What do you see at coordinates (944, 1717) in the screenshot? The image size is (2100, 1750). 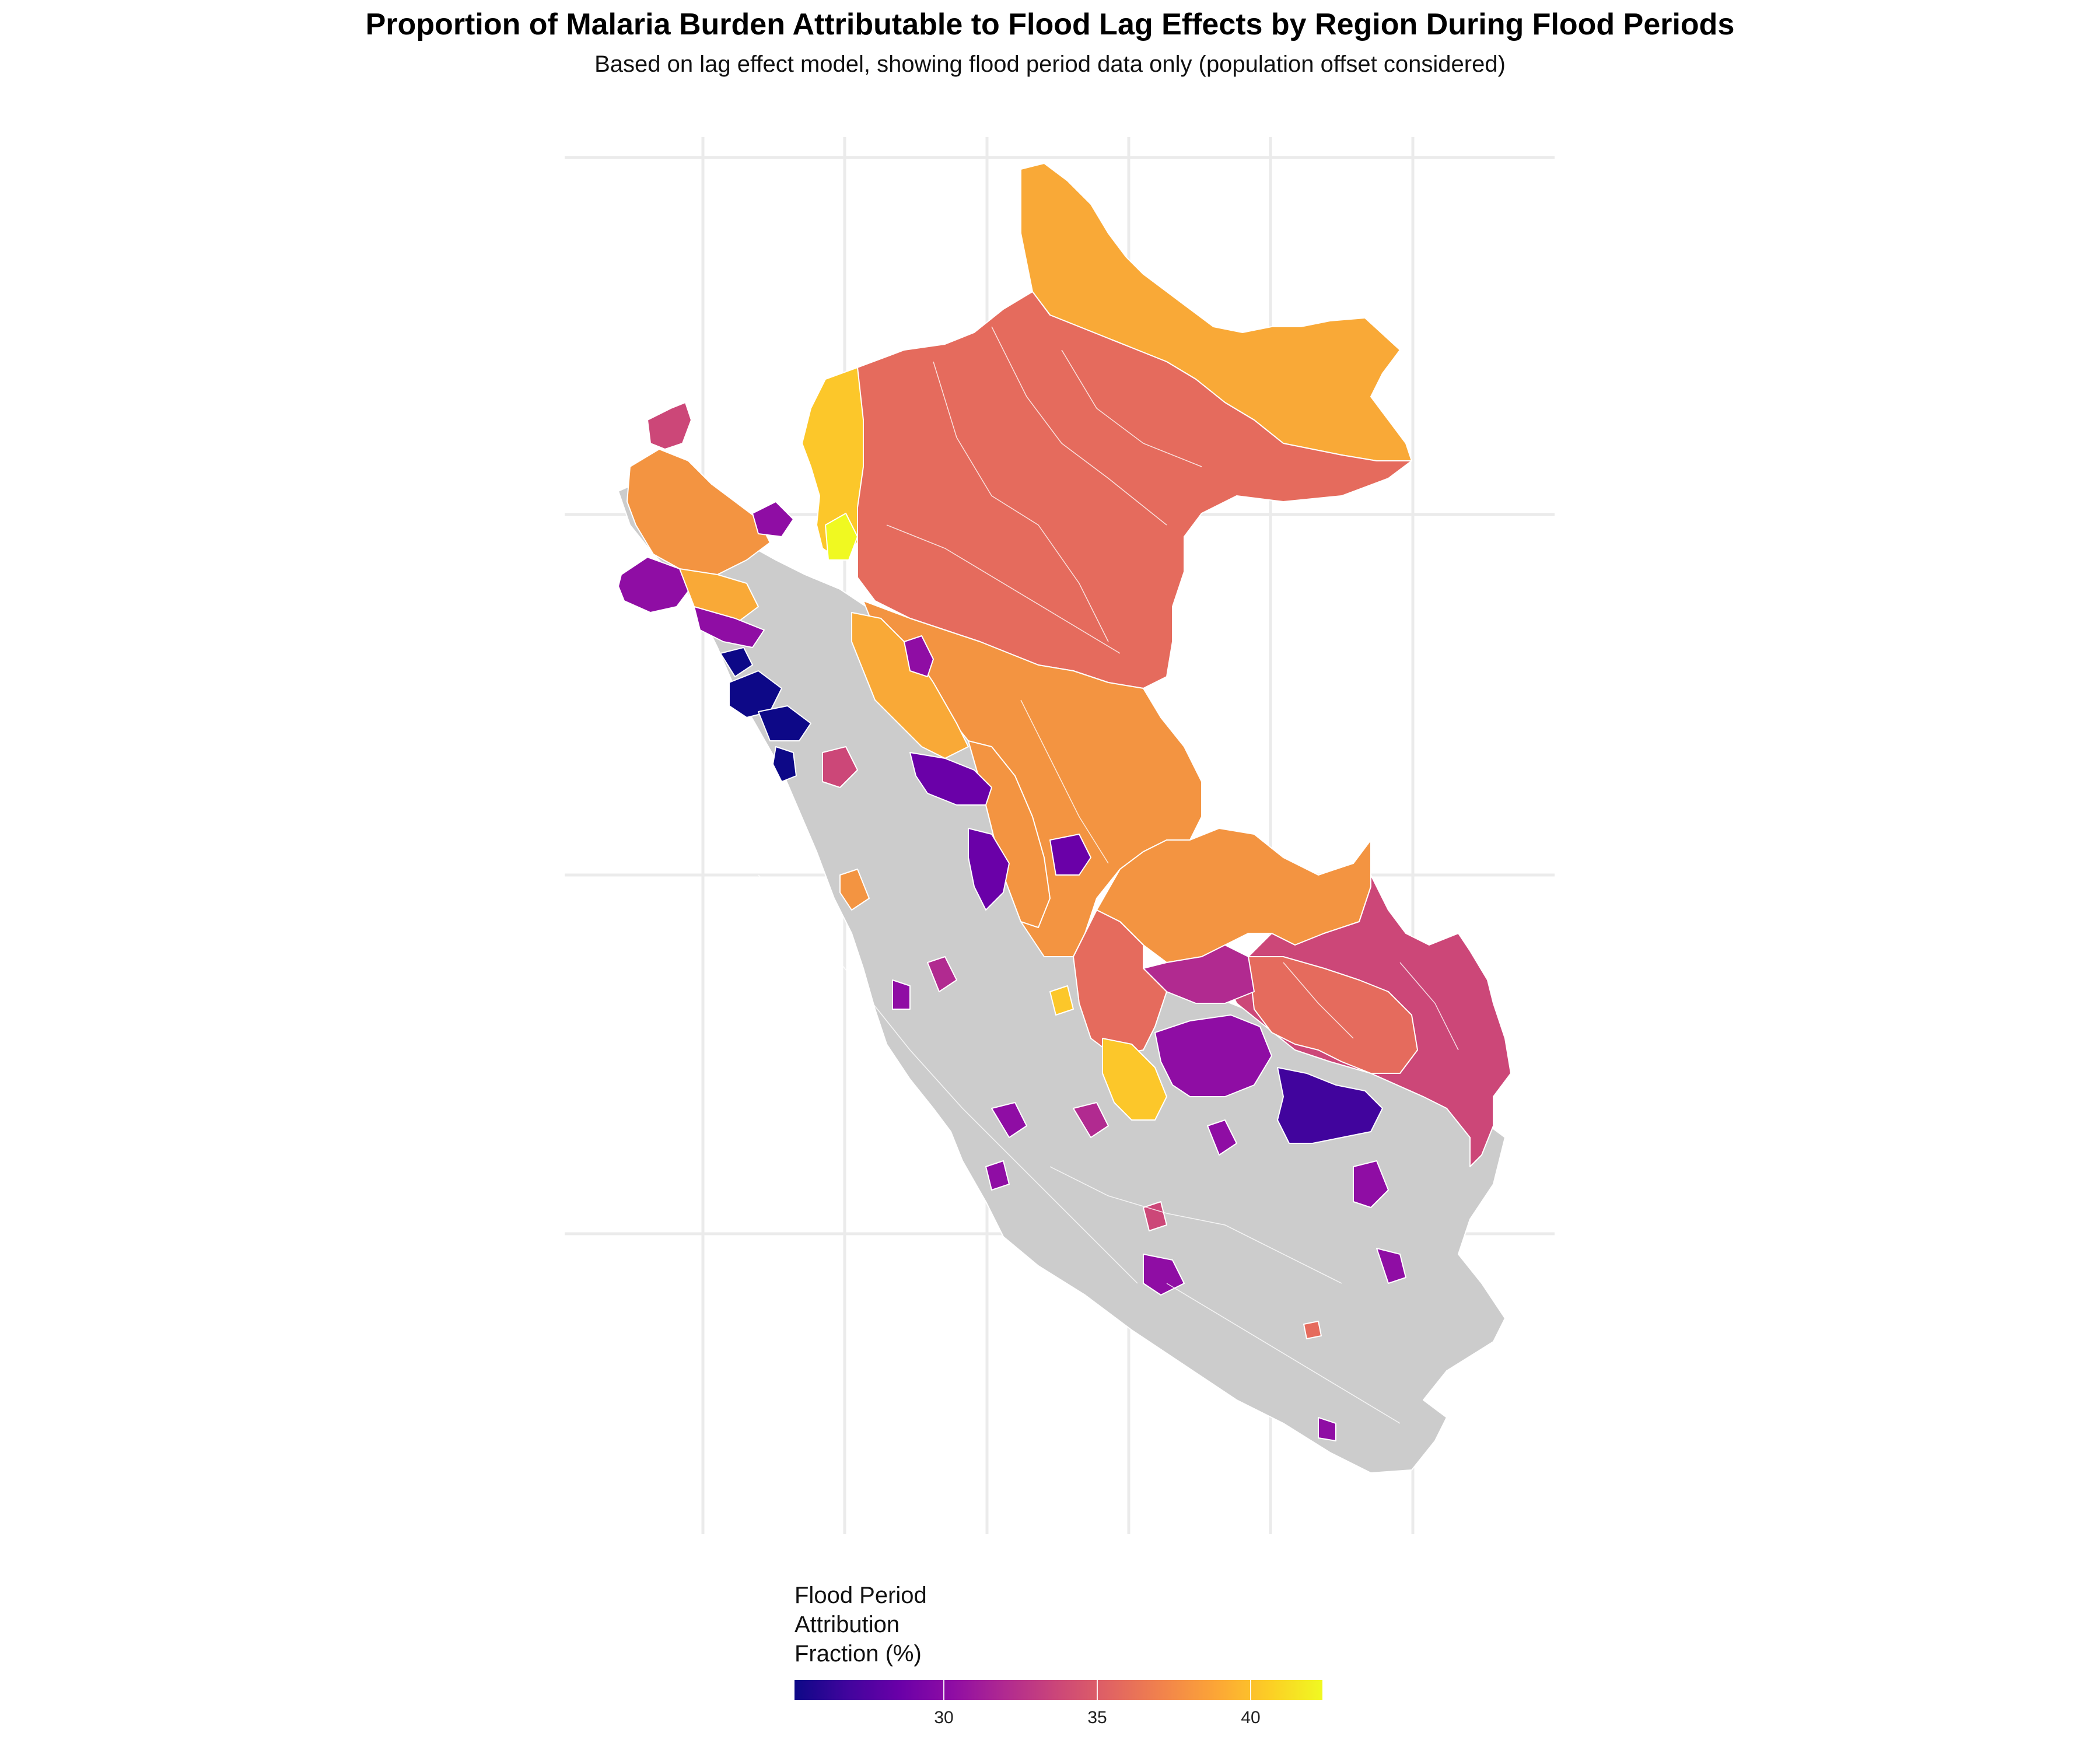 I see `legend-label-30: 30` at bounding box center [944, 1717].